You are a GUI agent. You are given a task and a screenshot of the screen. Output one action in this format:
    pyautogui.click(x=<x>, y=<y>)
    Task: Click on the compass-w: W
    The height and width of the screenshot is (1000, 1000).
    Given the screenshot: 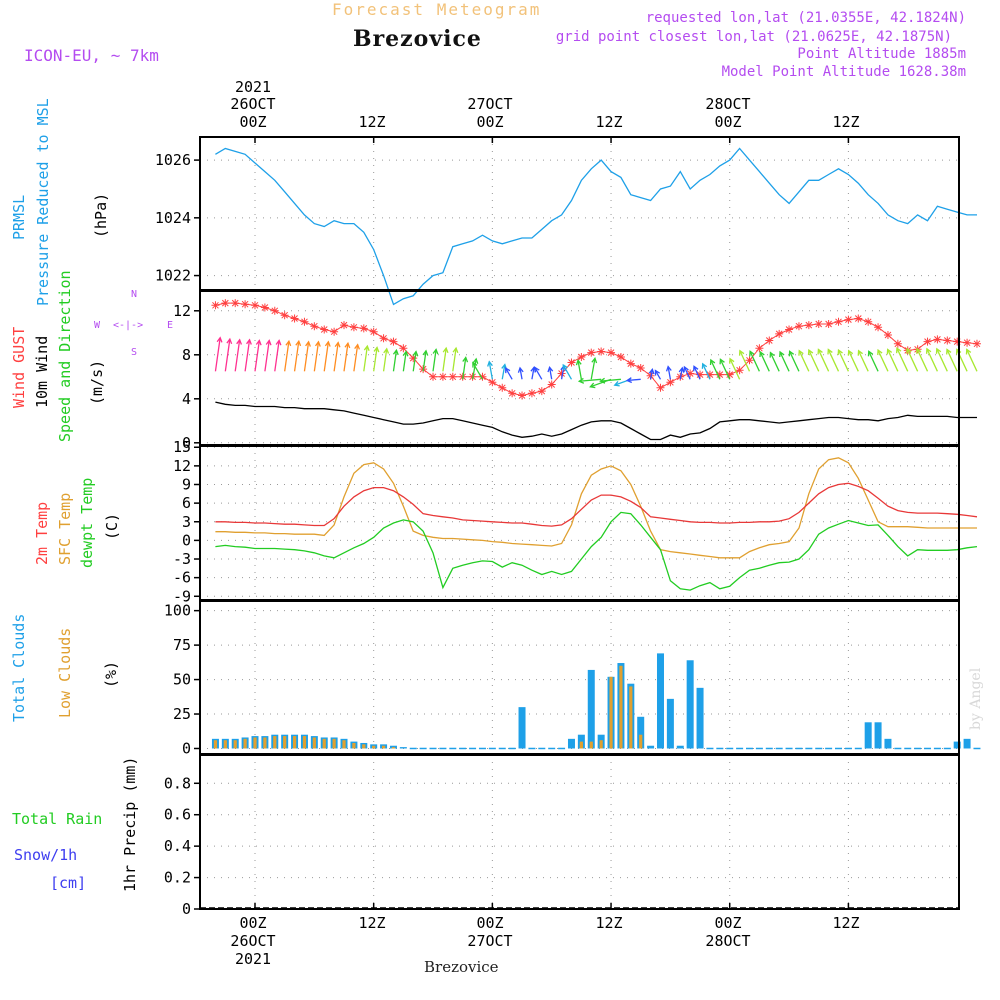 What is the action you would take?
    pyautogui.click(x=97, y=325)
    